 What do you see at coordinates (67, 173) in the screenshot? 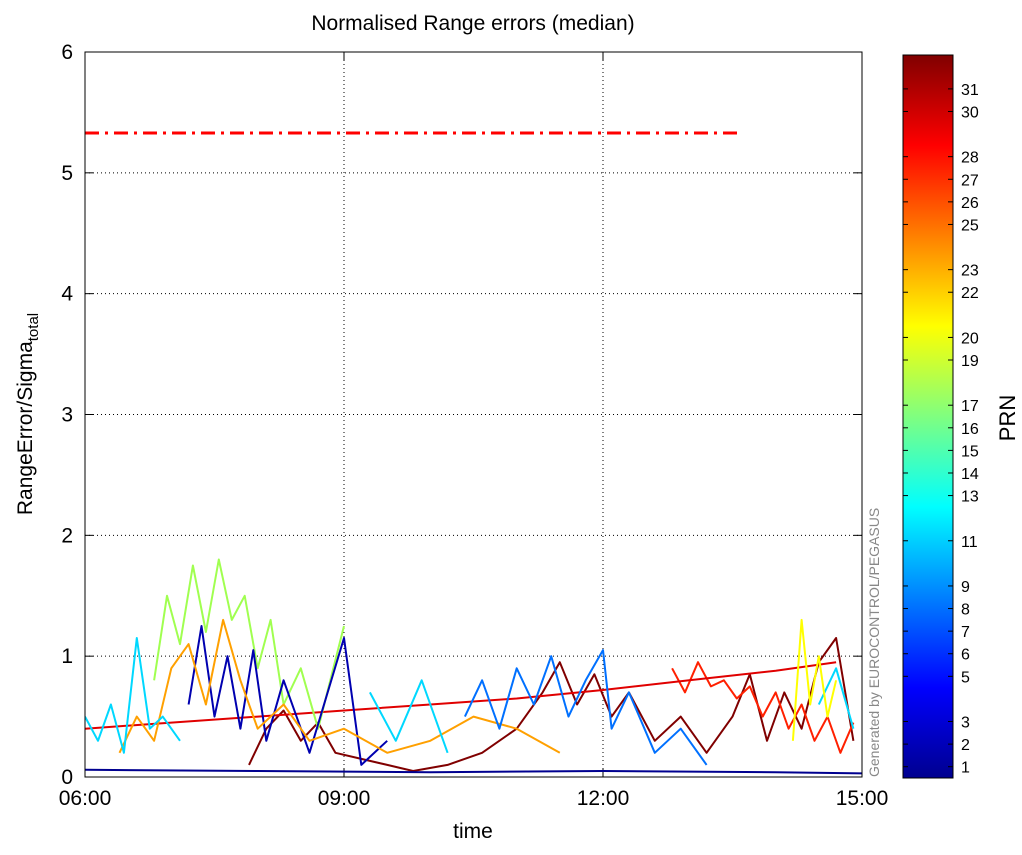
I see `y-tick-label: 5` at bounding box center [67, 173].